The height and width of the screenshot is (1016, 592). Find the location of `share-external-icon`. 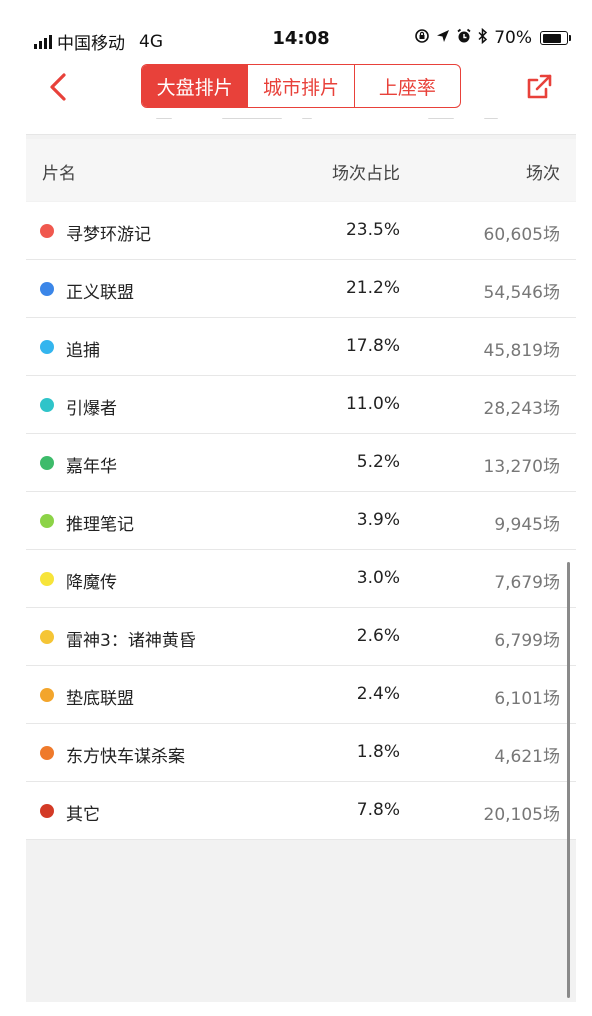

share-external-icon is located at coordinates (539, 86).